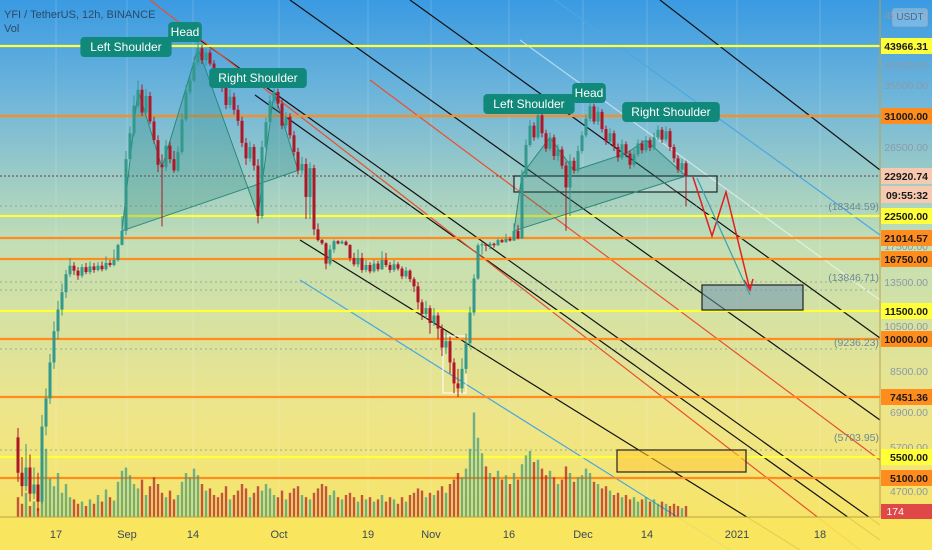 This screenshot has height=555, width=932. I want to click on level-label: 10000.00, so click(906, 340).